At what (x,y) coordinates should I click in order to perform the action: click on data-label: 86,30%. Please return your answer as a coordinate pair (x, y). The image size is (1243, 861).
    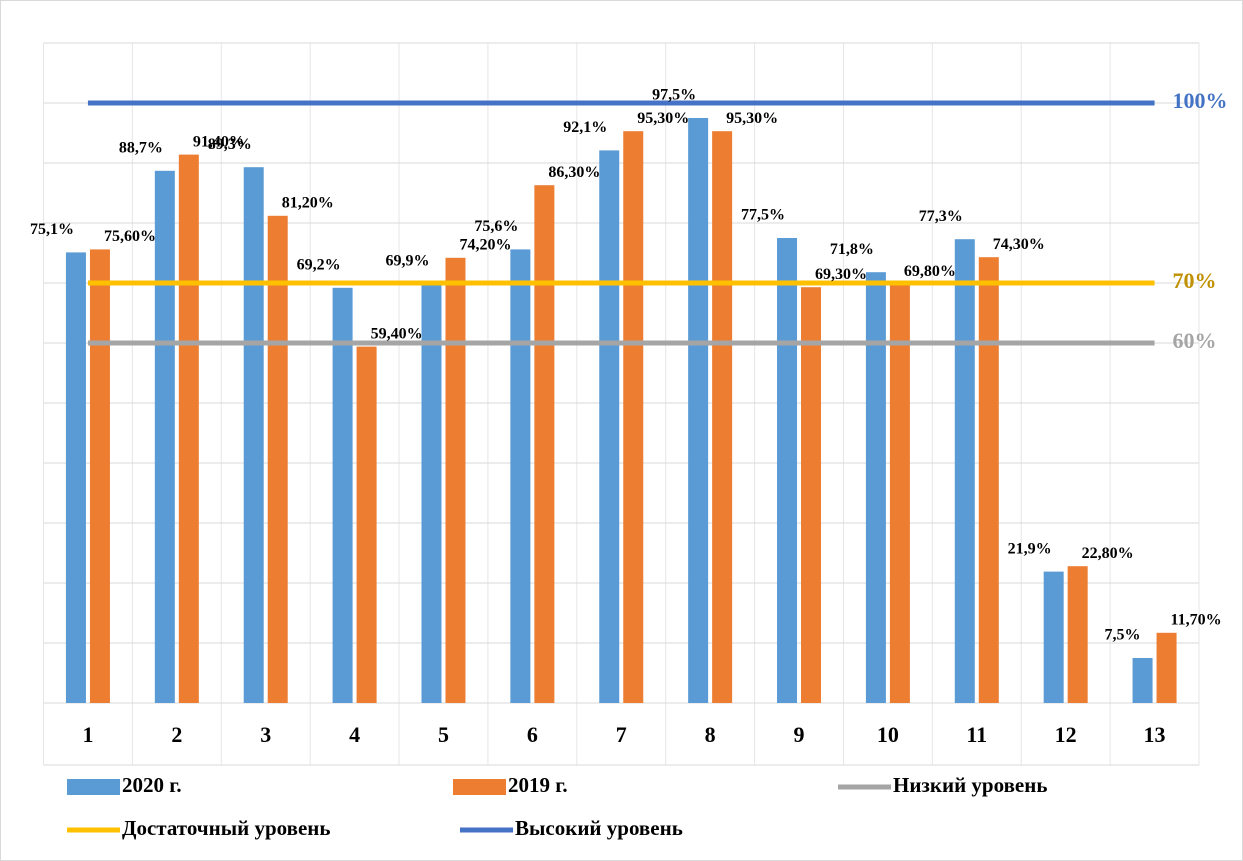
    Looking at the image, I should click on (574, 172).